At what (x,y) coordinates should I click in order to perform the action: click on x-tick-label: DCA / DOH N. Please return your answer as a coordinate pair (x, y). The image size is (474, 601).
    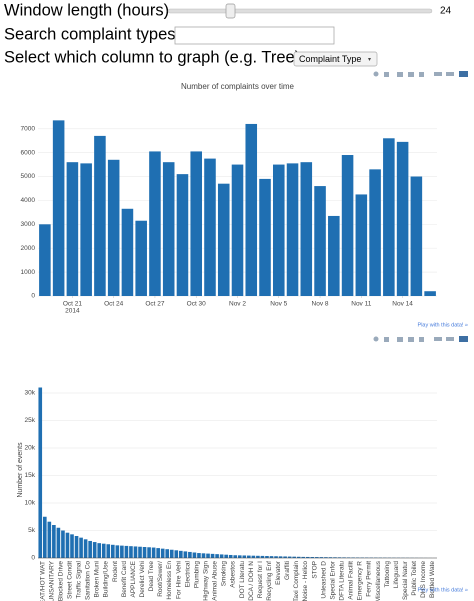
    Looking at the image, I should click on (251, 581).